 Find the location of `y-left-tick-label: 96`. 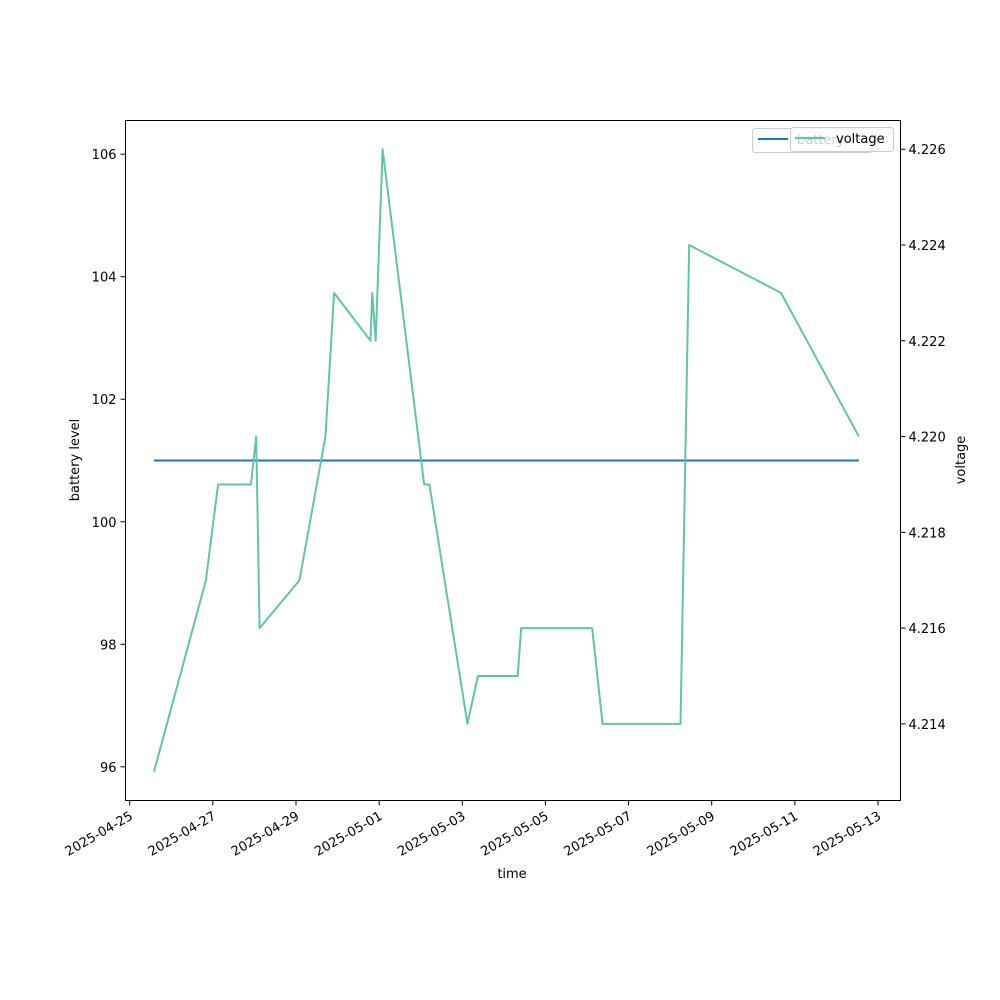

y-left-tick-label: 96 is located at coordinates (108, 768).